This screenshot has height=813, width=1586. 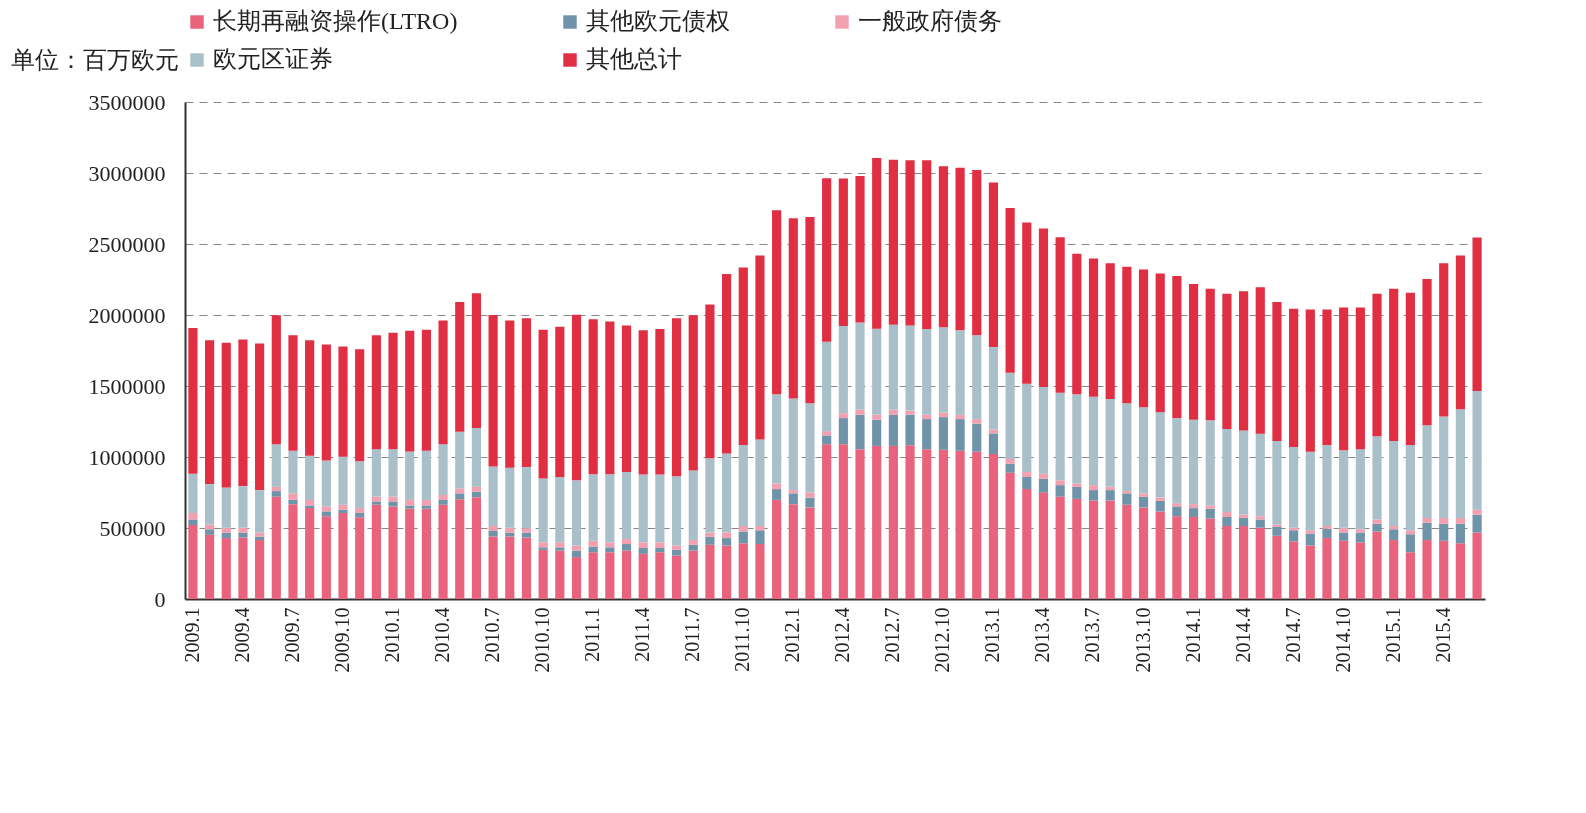 I want to click on x-tick-label: 2011.4, so click(x=642, y=634).